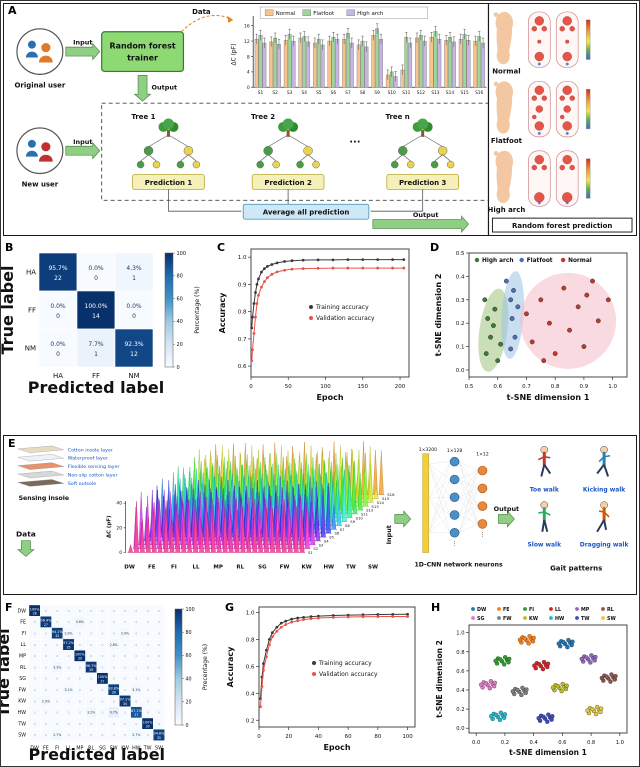 The height and width of the screenshot is (767, 640). What do you see at coordinates (352, 522) in the screenshot?
I see `series-label: S9` at bounding box center [352, 522].